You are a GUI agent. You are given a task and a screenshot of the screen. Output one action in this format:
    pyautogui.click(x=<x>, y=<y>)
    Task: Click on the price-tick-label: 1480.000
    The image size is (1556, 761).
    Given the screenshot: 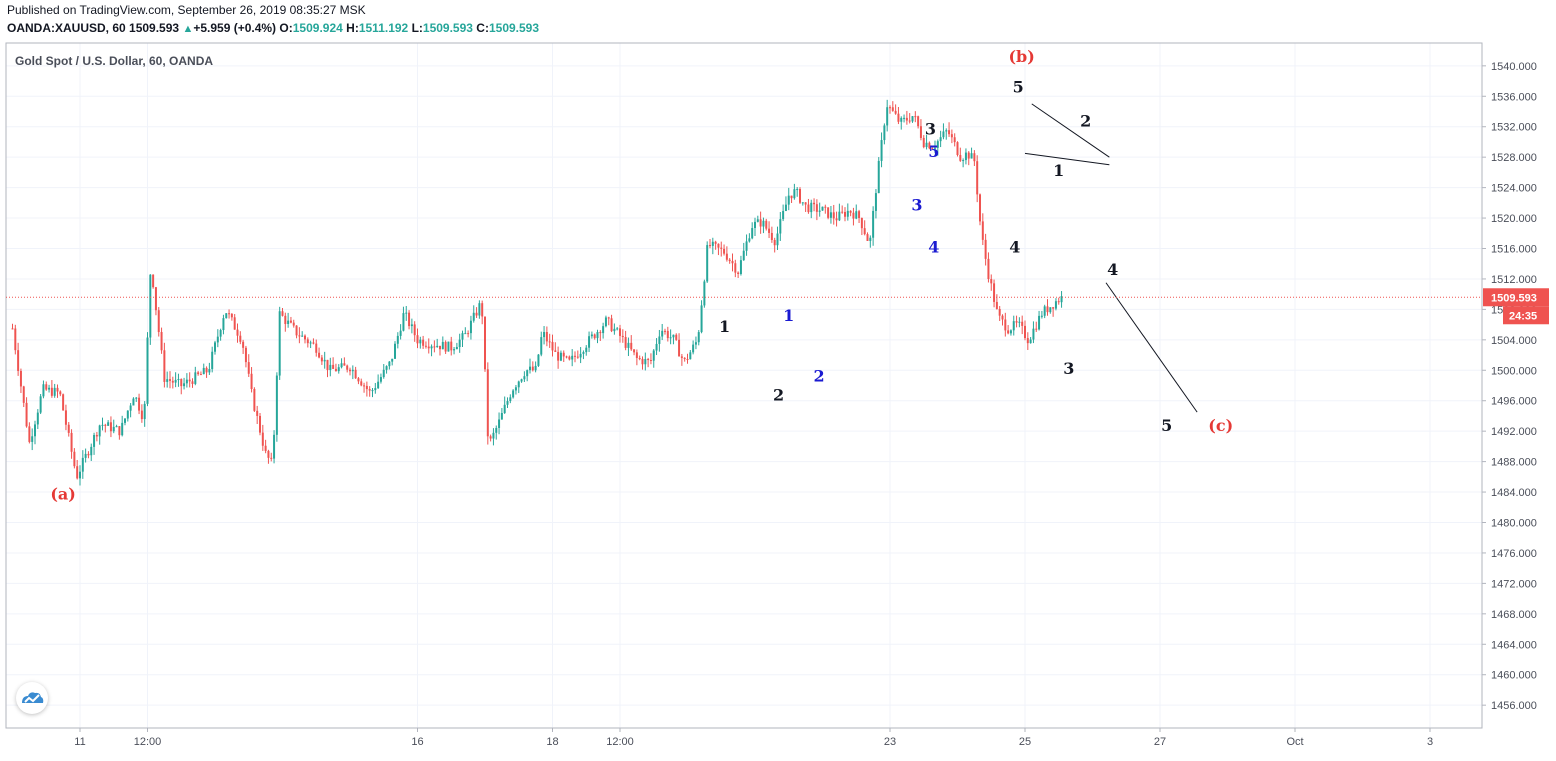 What is the action you would take?
    pyautogui.click(x=1514, y=524)
    